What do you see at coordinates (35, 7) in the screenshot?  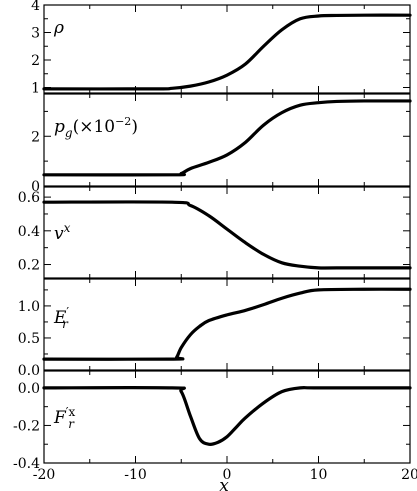 I see `y-tick-label: 4` at bounding box center [35, 7].